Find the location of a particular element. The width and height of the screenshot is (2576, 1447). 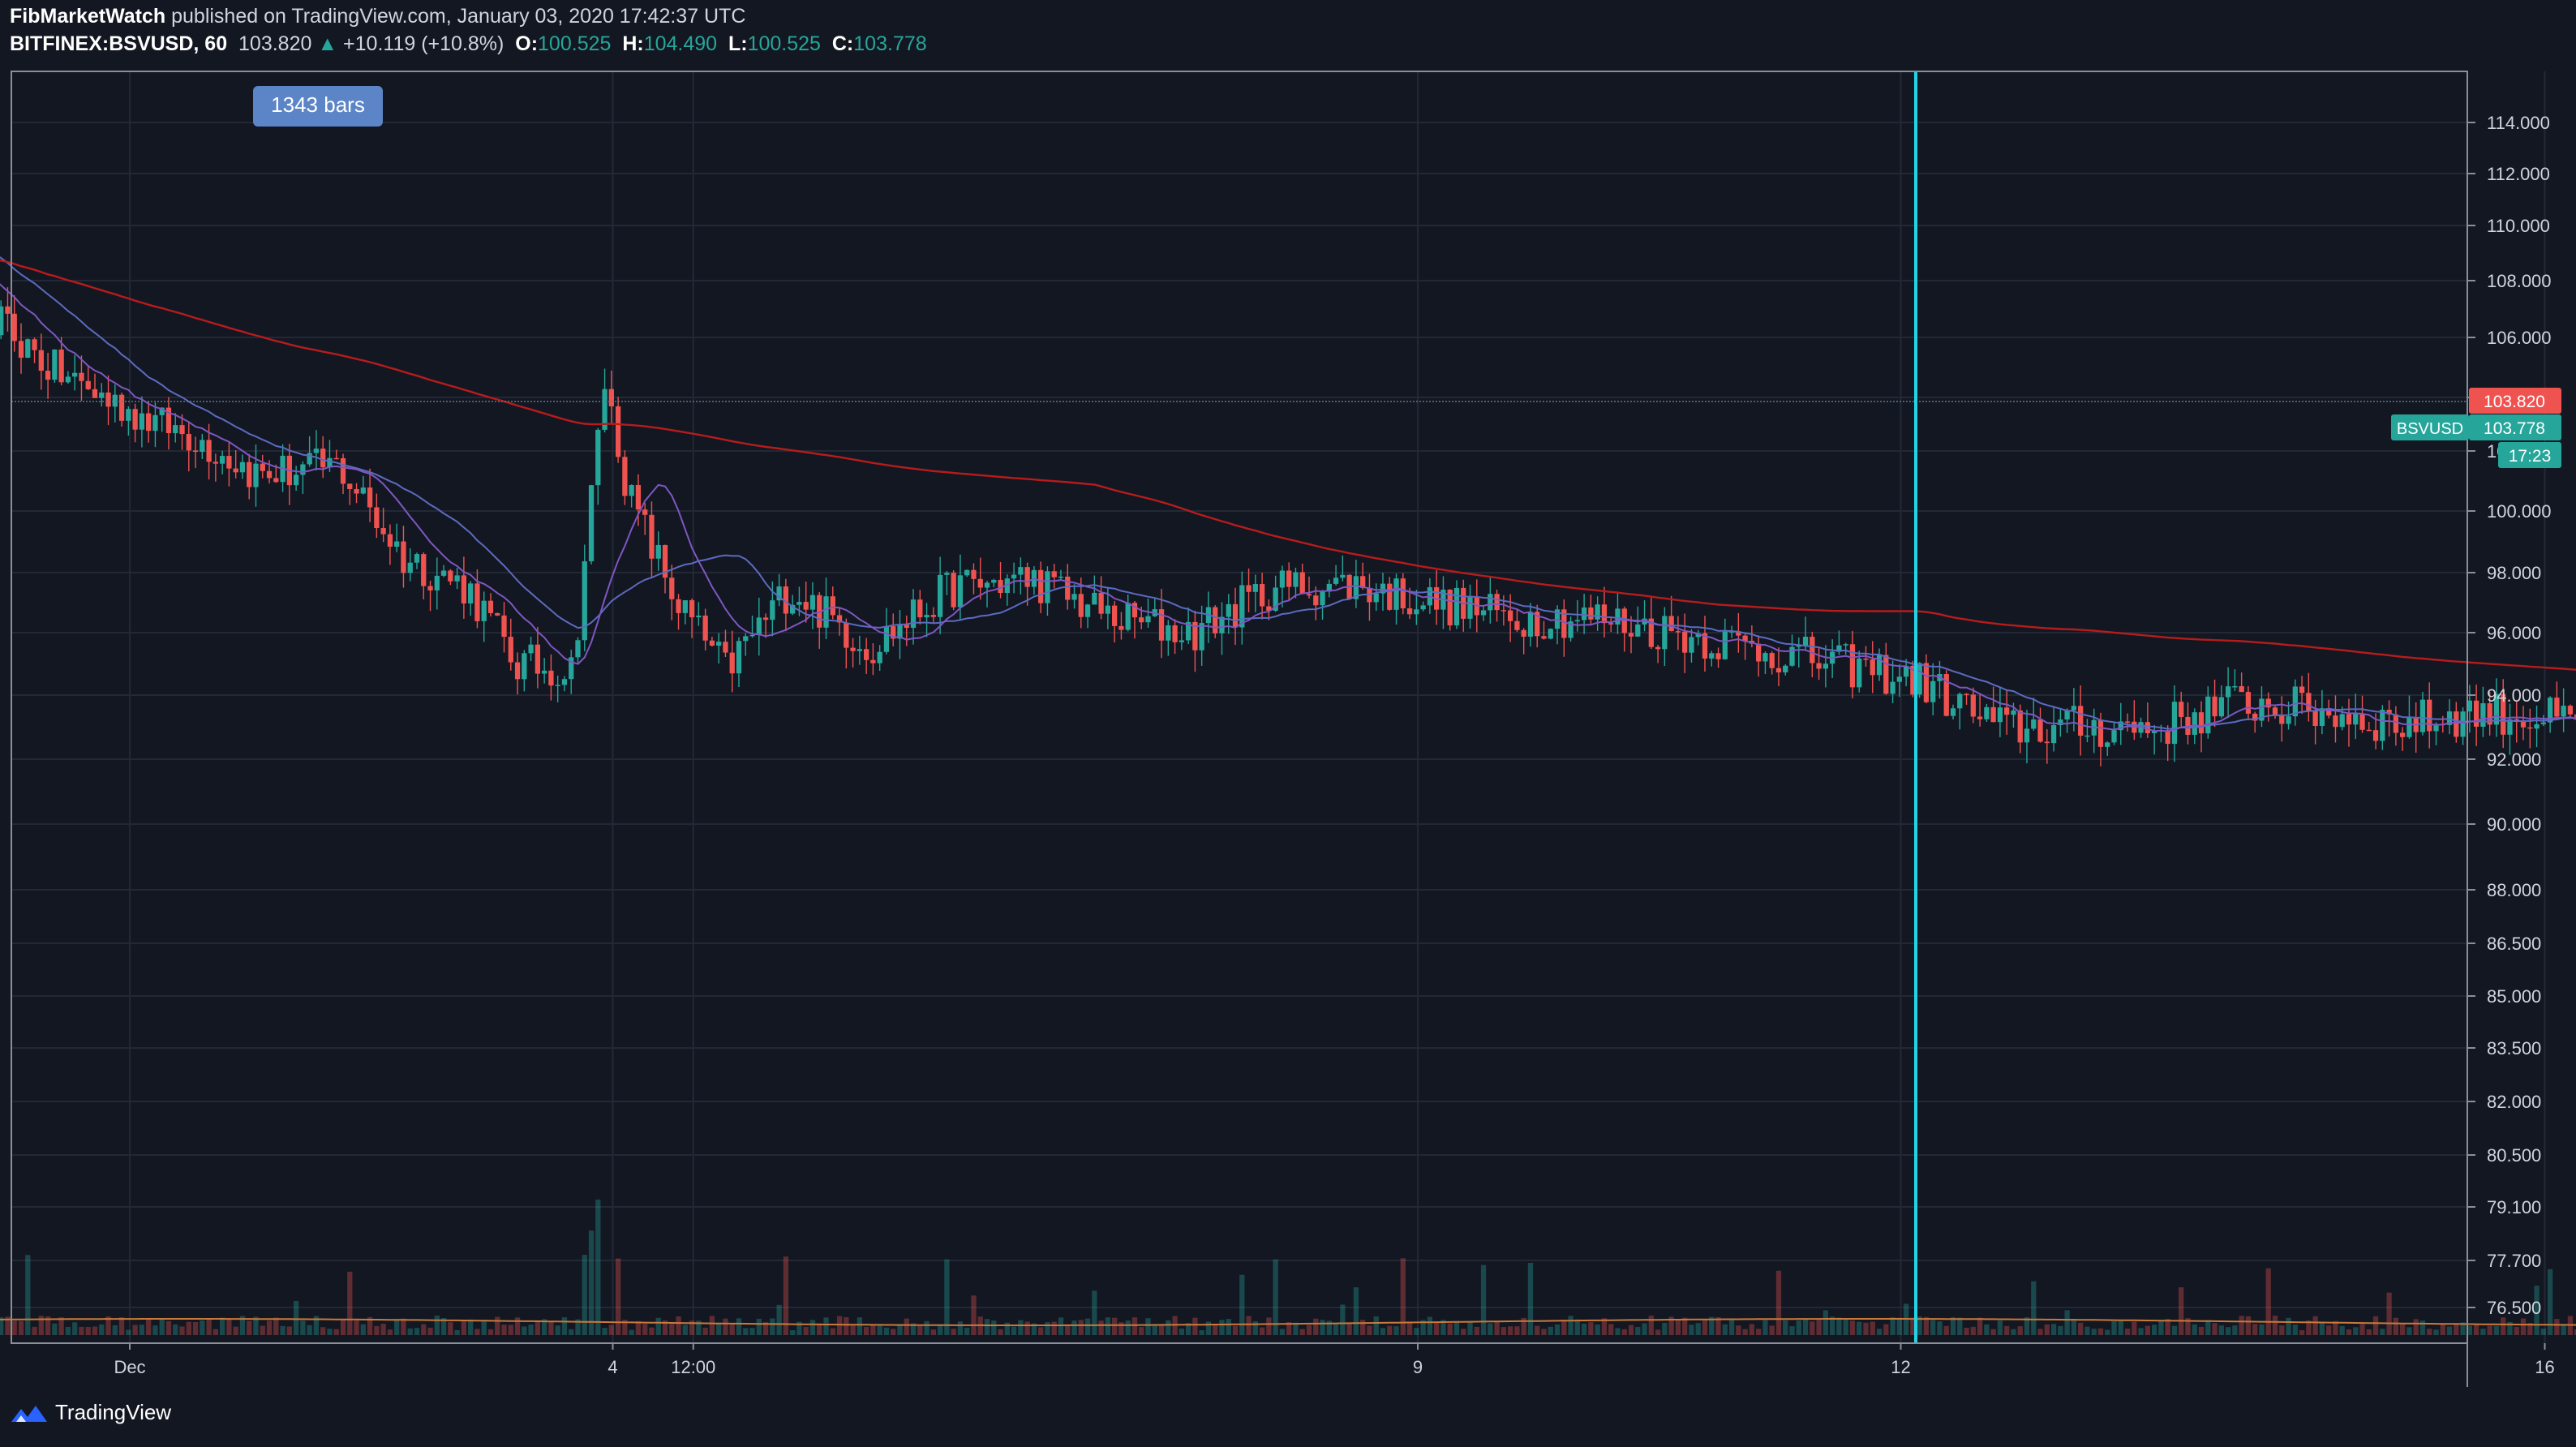

low-label: L: is located at coordinates (738, 43).